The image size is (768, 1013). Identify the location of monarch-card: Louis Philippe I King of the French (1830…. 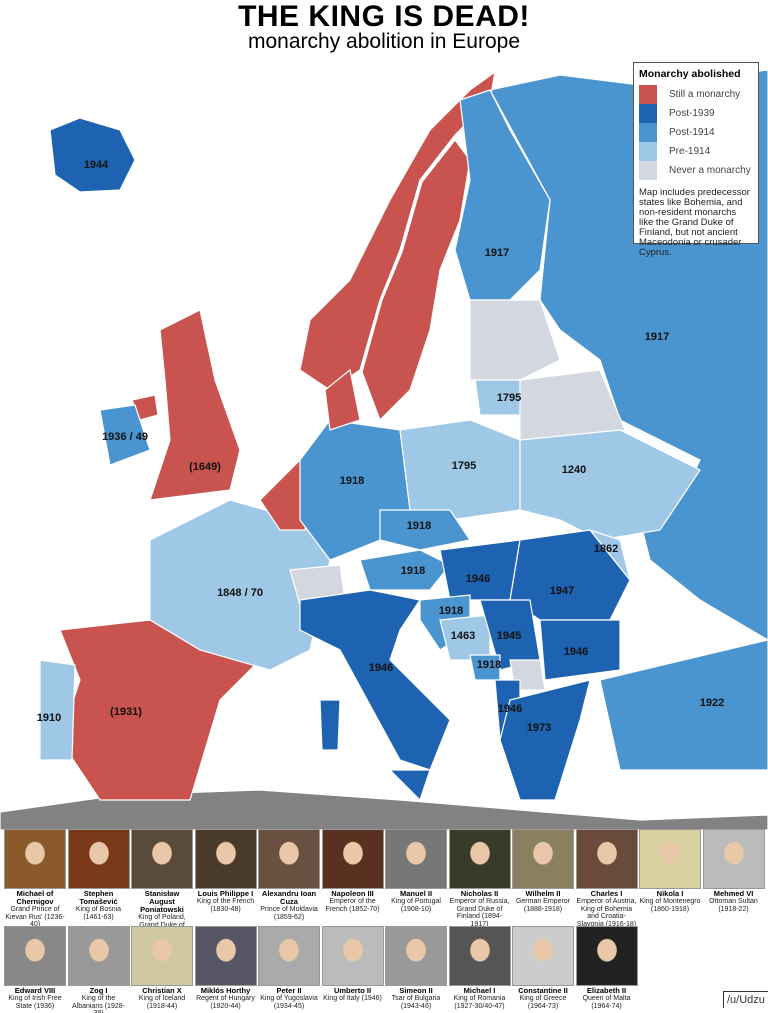
(225, 871).